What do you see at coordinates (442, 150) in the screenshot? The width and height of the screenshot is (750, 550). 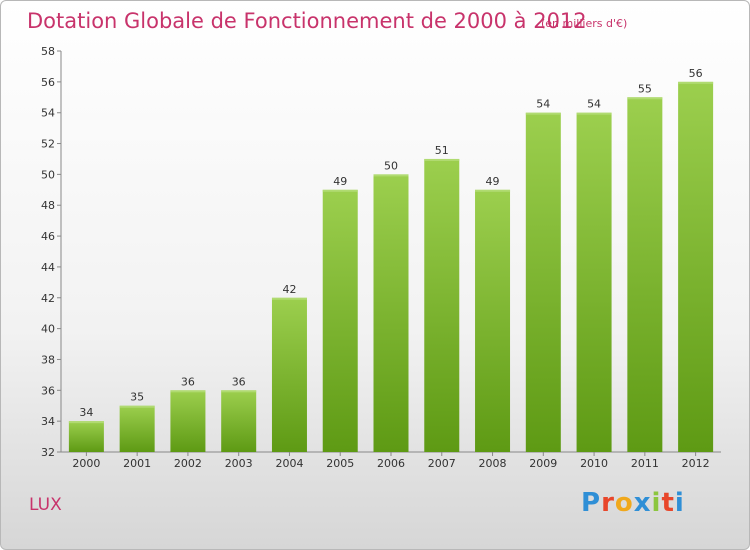 I see `bar-value-label: 51` at bounding box center [442, 150].